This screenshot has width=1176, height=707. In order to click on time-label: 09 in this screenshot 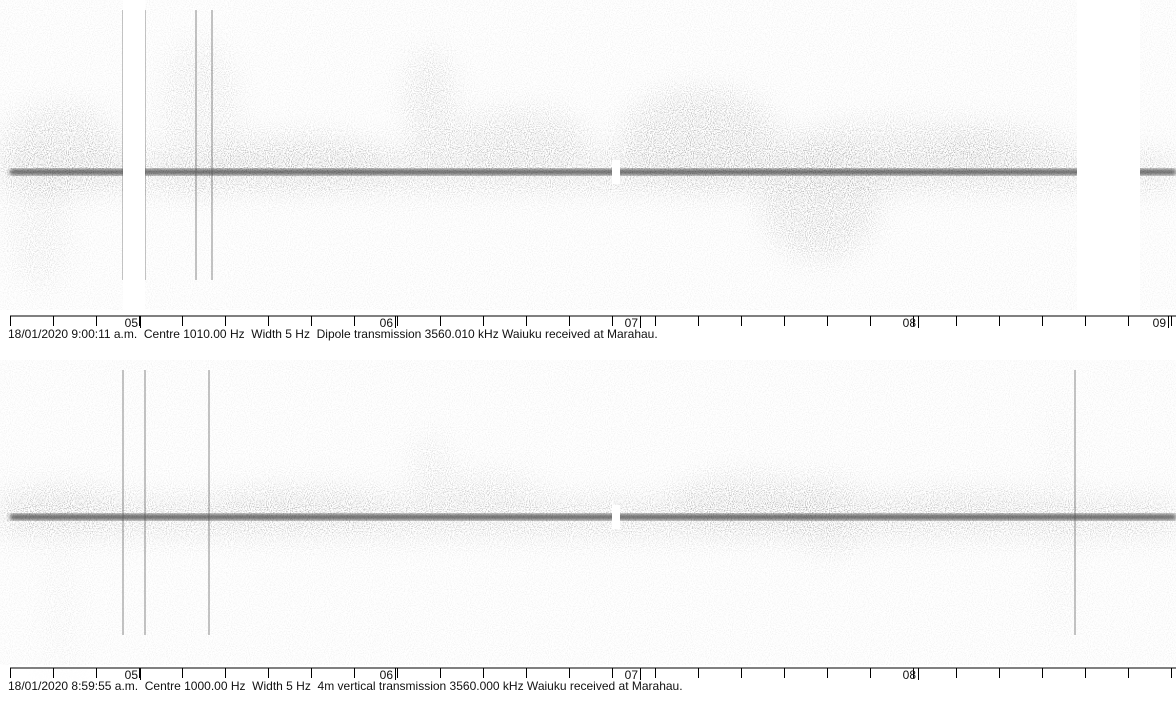, I will do `click(1160, 323)`.